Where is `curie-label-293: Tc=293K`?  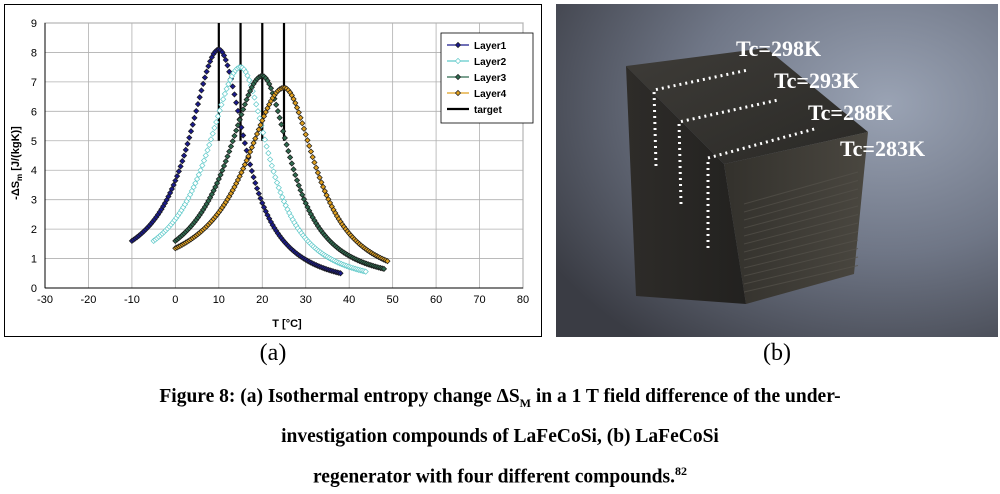 curie-label-293: Tc=293K is located at coordinates (816, 80).